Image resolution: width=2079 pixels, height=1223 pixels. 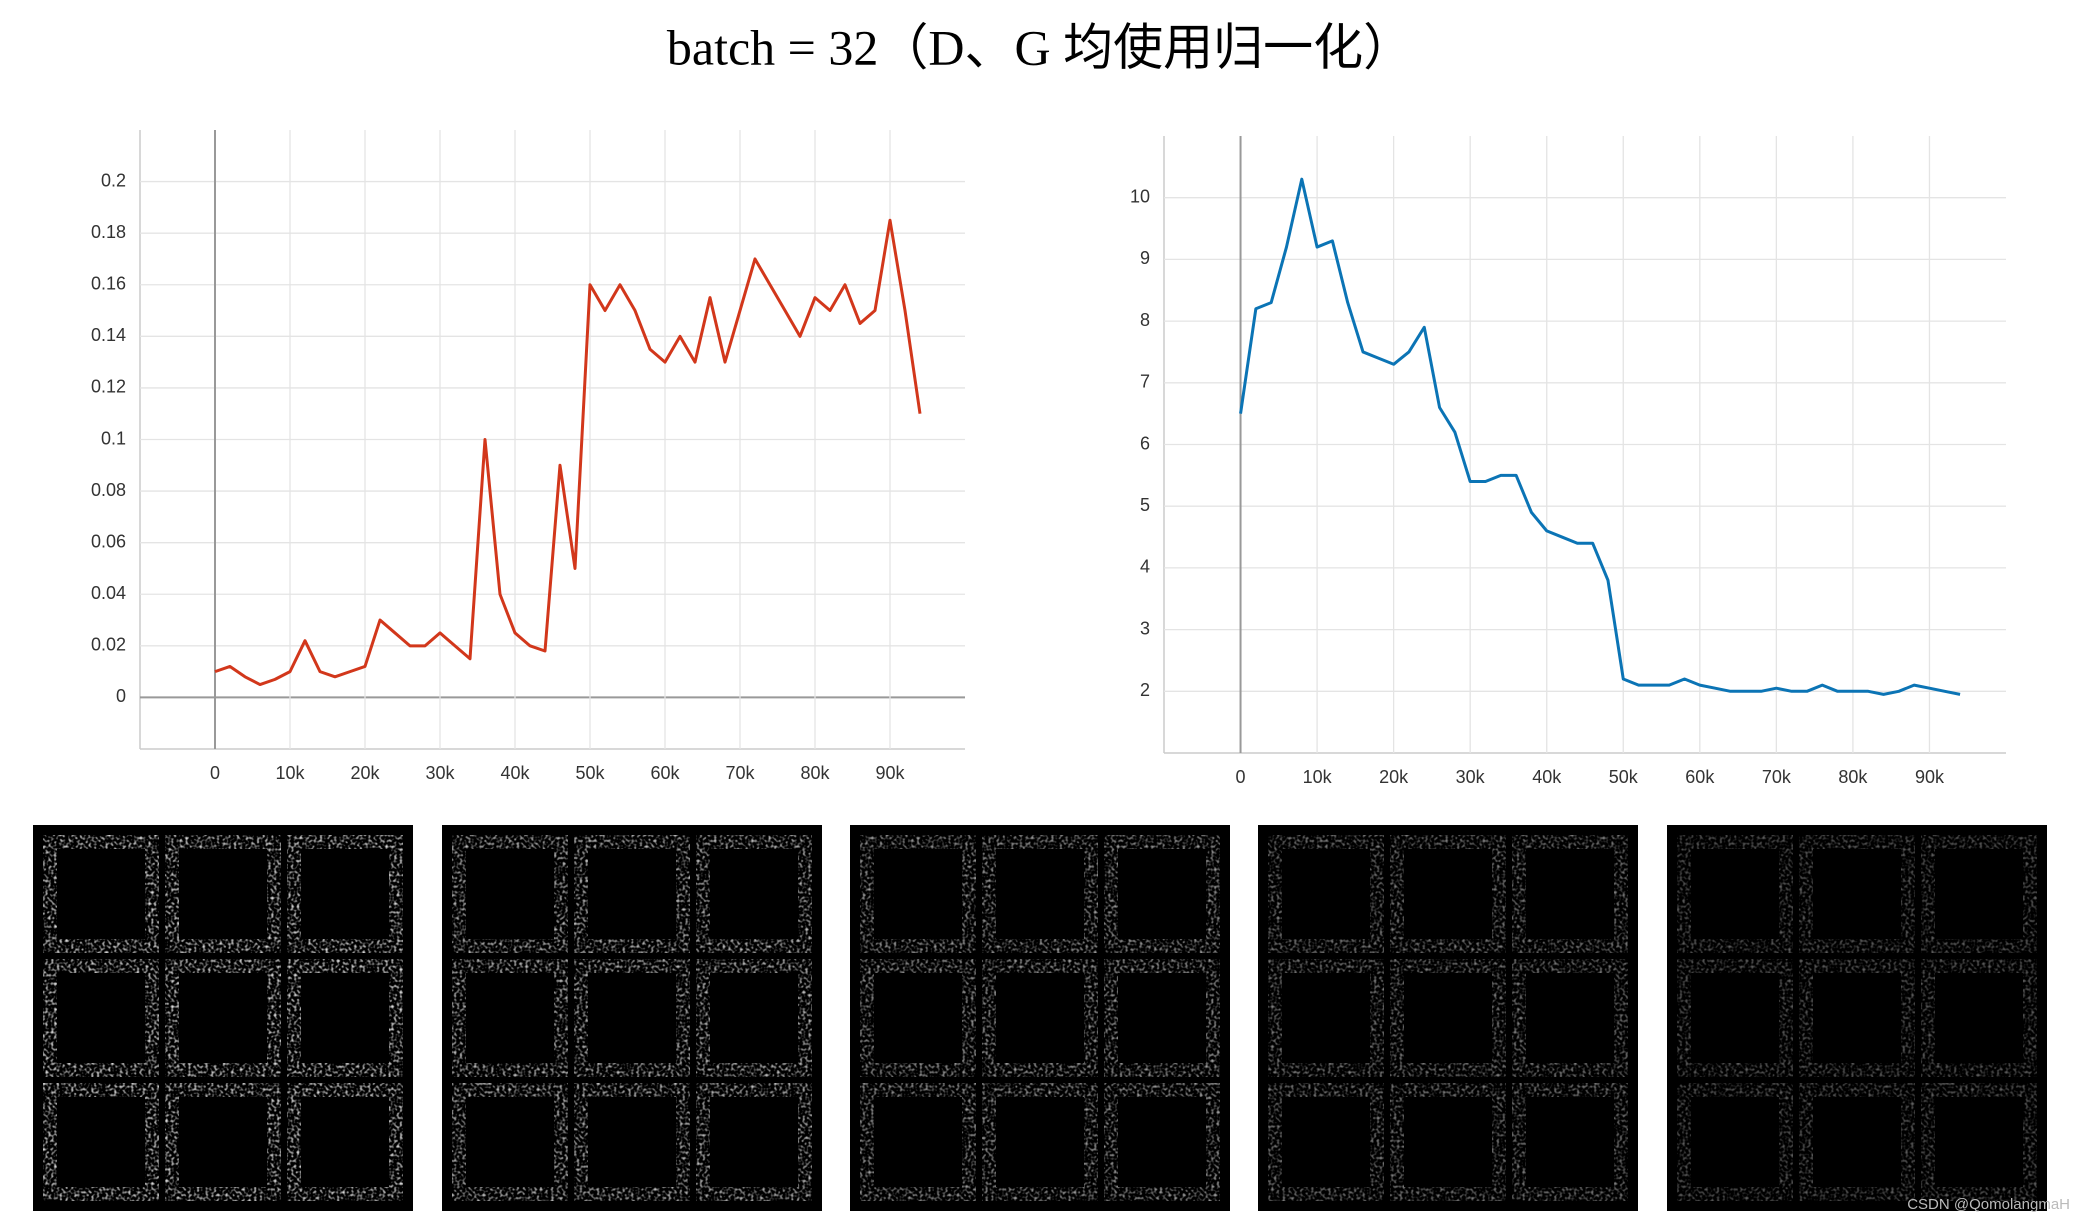 I want to click on y-tick-label: 0.04, so click(x=108, y=593).